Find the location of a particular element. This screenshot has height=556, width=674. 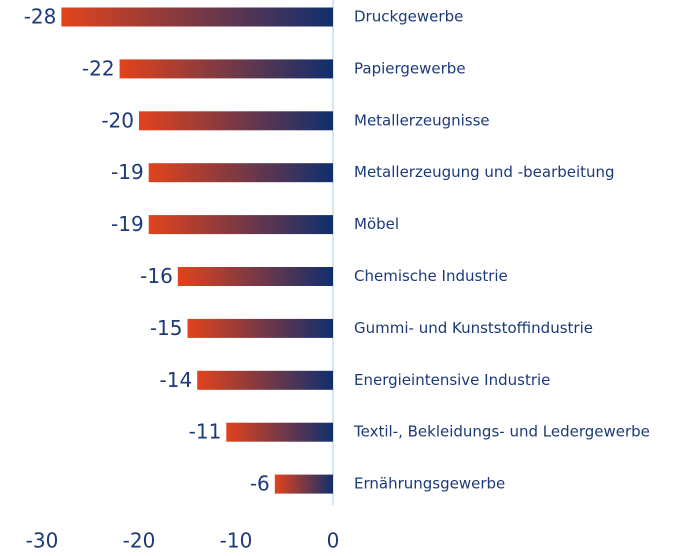

x-tick-label: -30 is located at coordinates (42, 541).